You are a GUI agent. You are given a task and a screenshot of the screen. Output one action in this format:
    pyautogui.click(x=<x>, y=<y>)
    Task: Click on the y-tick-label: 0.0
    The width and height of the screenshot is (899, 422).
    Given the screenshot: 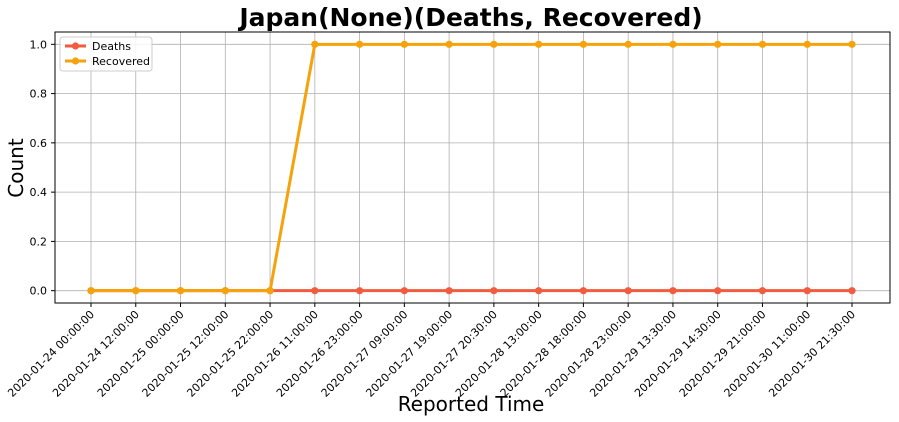 What is the action you would take?
    pyautogui.click(x=39, y=291)
    